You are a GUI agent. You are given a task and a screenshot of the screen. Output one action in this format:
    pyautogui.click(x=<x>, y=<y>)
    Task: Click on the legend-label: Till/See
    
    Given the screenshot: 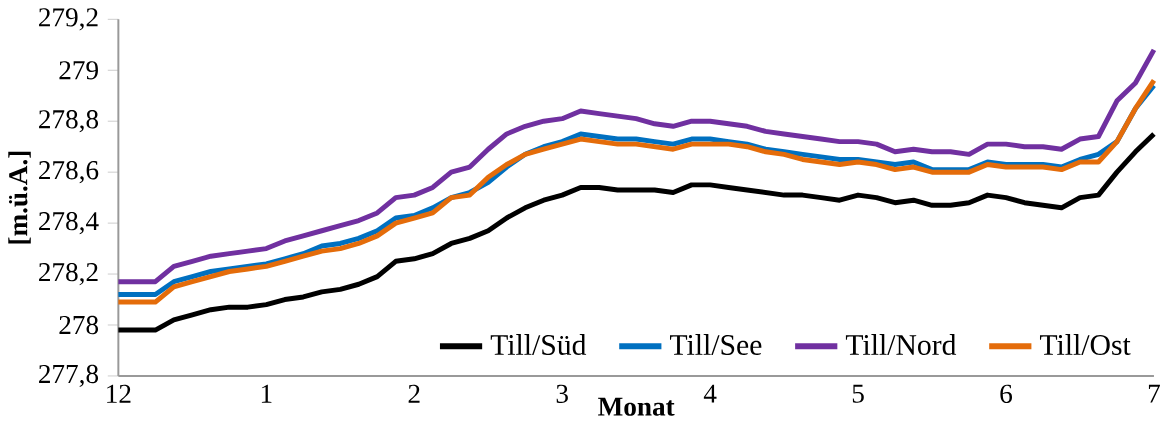 What is the action you would take?
    pyautogui.click(x=716, y=344)
    